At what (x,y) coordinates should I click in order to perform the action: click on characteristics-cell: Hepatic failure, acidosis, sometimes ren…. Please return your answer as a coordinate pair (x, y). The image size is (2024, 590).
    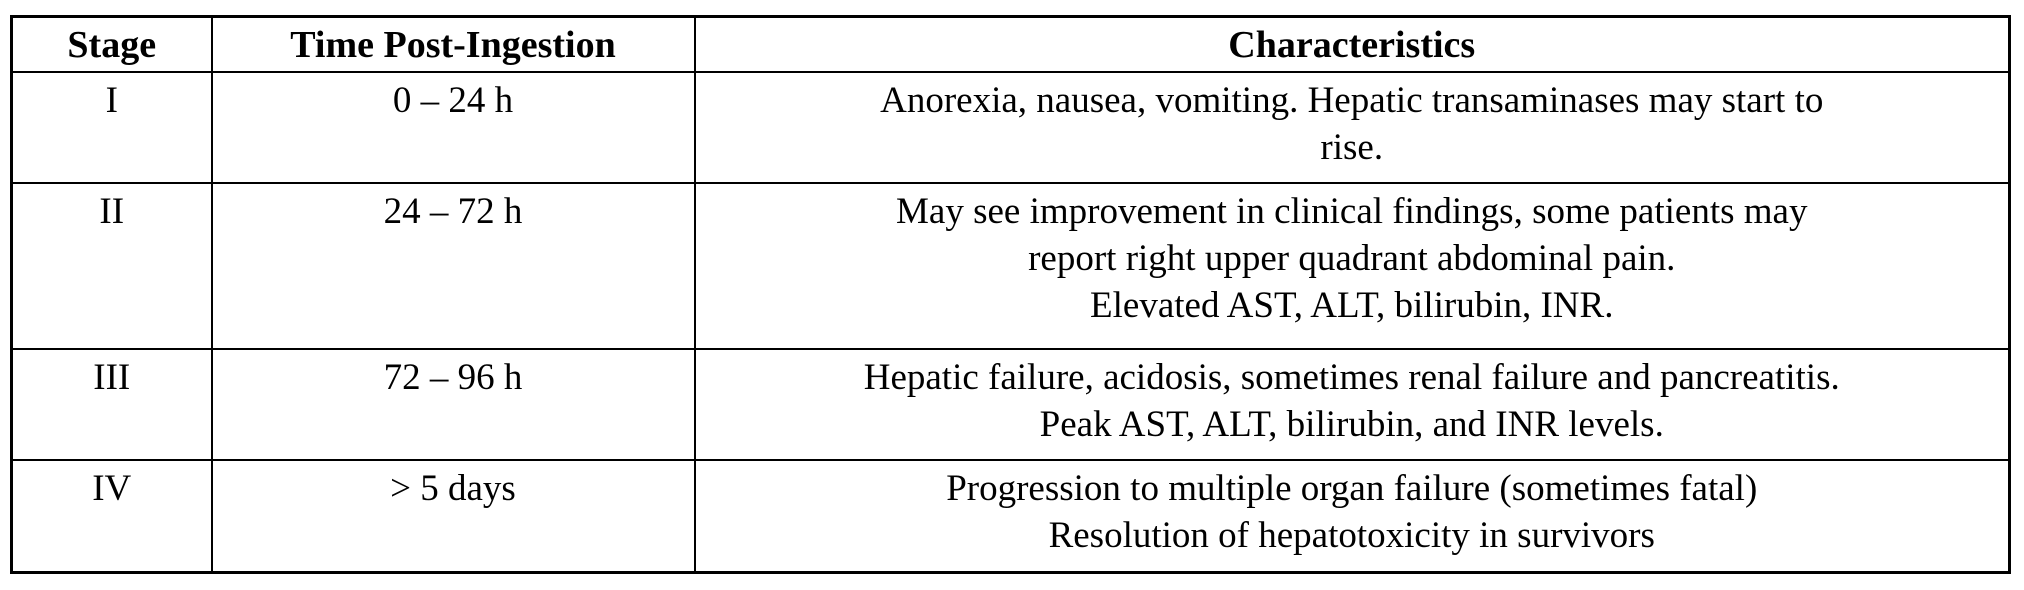
    Looking at the image, I should click on (1352, 404).